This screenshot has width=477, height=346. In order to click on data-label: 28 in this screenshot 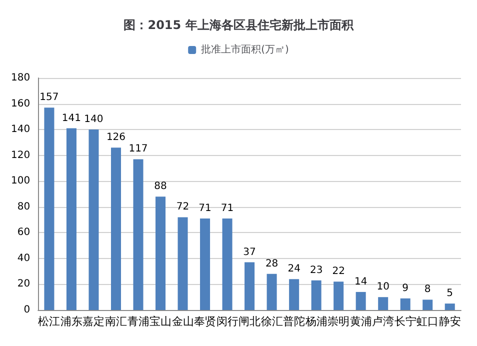, I will do `click(271, 264)`.